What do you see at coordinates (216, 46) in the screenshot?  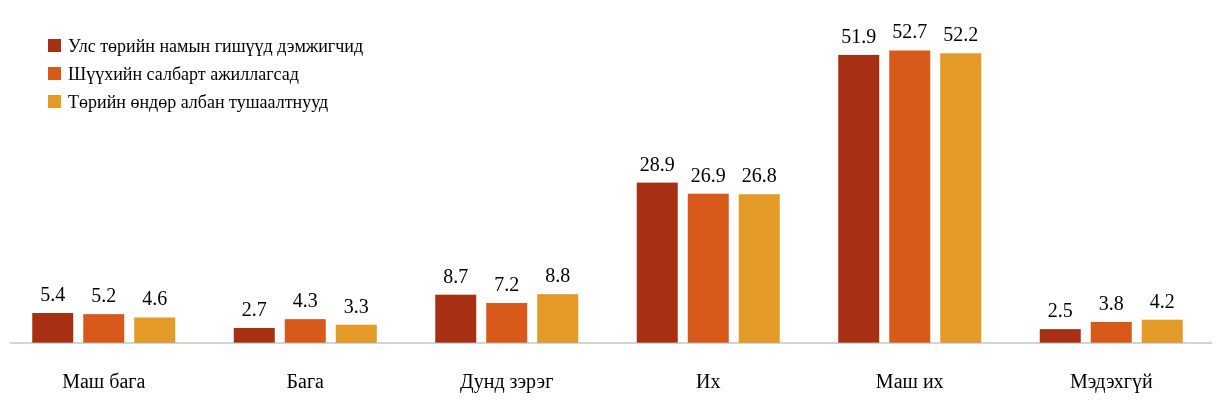 I see `legend-label: Улс төрийн намын гишүүд дэмжигчид` at bounding box center [216, 46].